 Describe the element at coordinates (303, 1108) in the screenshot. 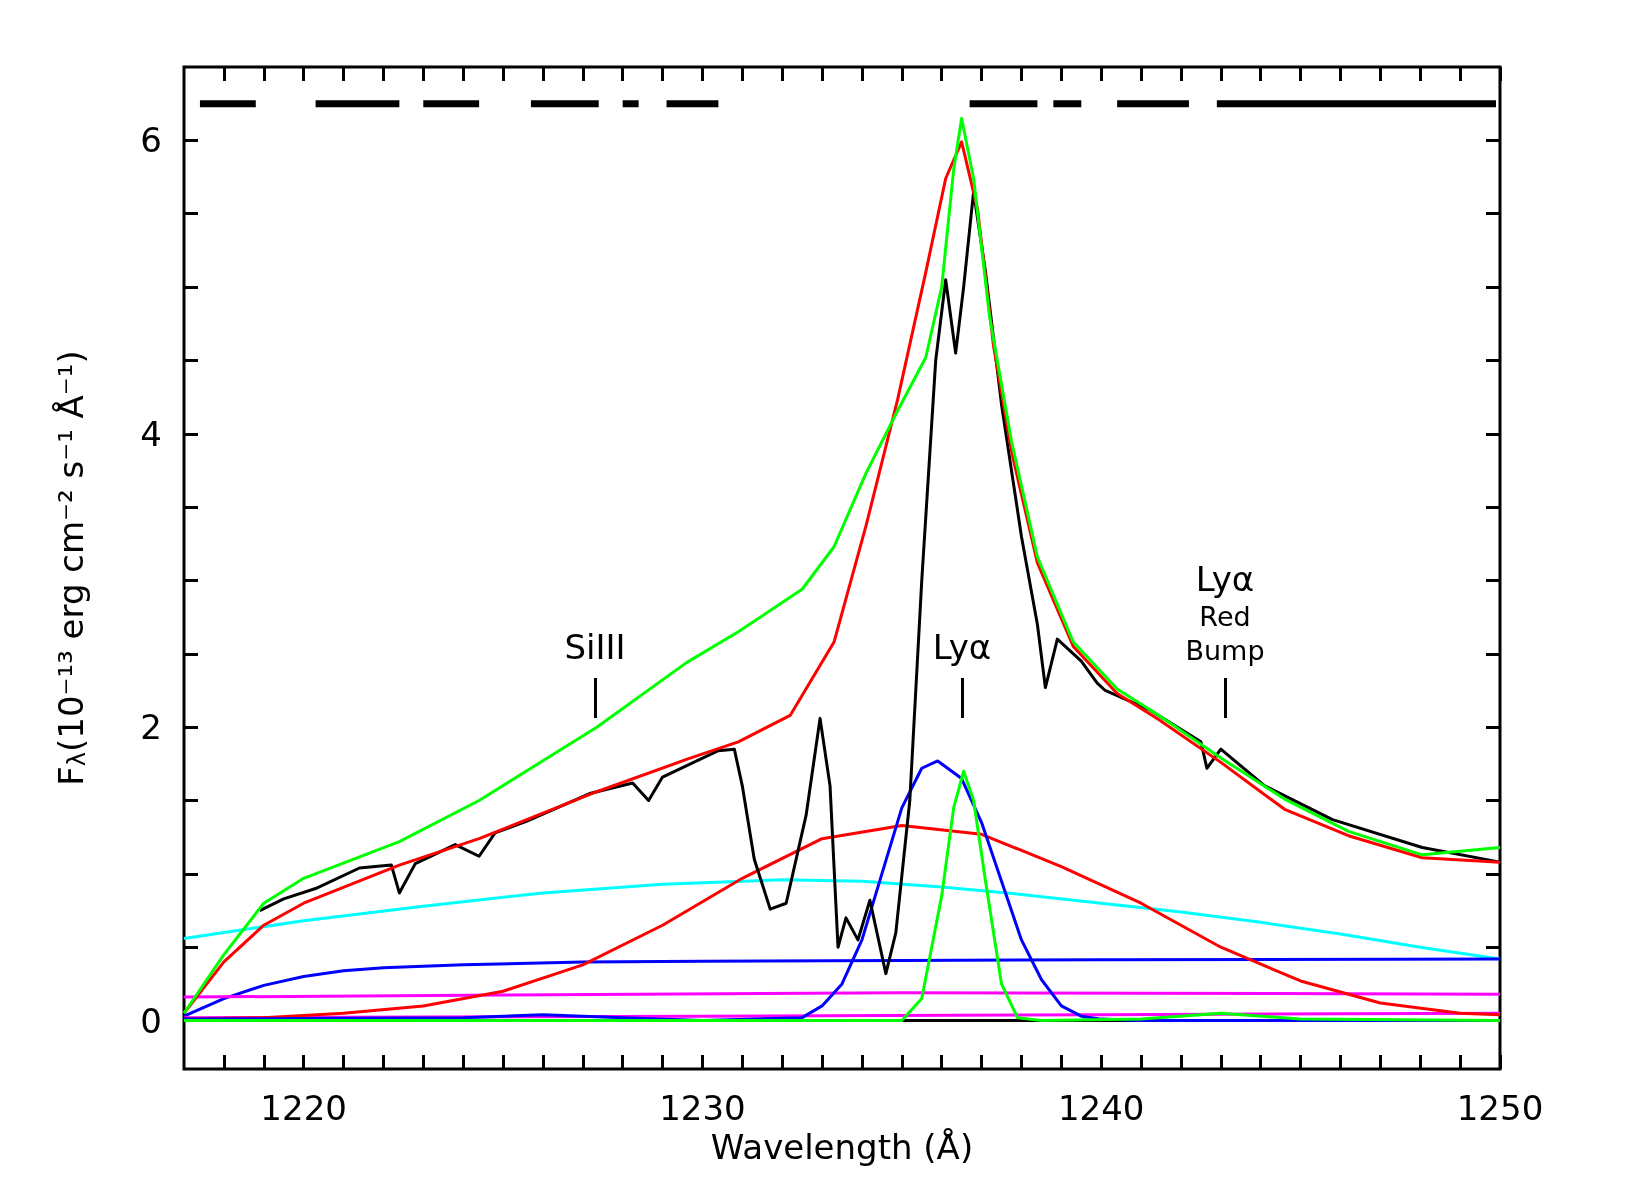

I see `x-tick-label: 1220` at that location.